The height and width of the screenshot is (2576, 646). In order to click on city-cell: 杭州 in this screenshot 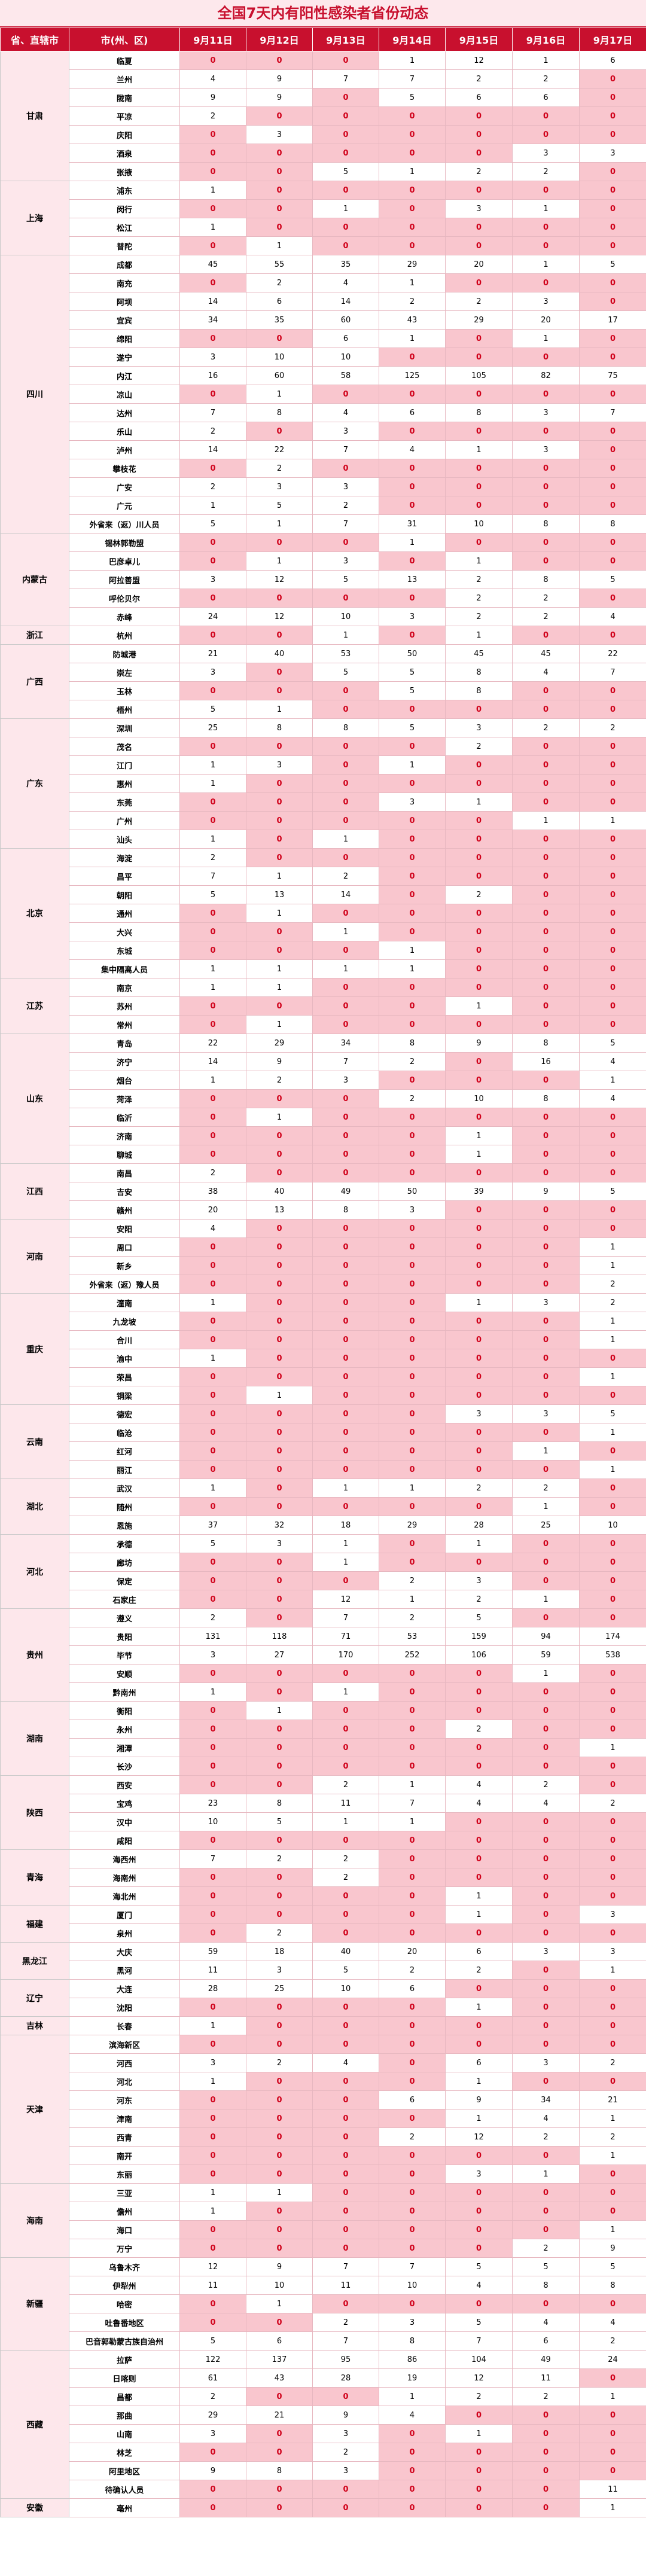, I will do `click(124, 636)`.